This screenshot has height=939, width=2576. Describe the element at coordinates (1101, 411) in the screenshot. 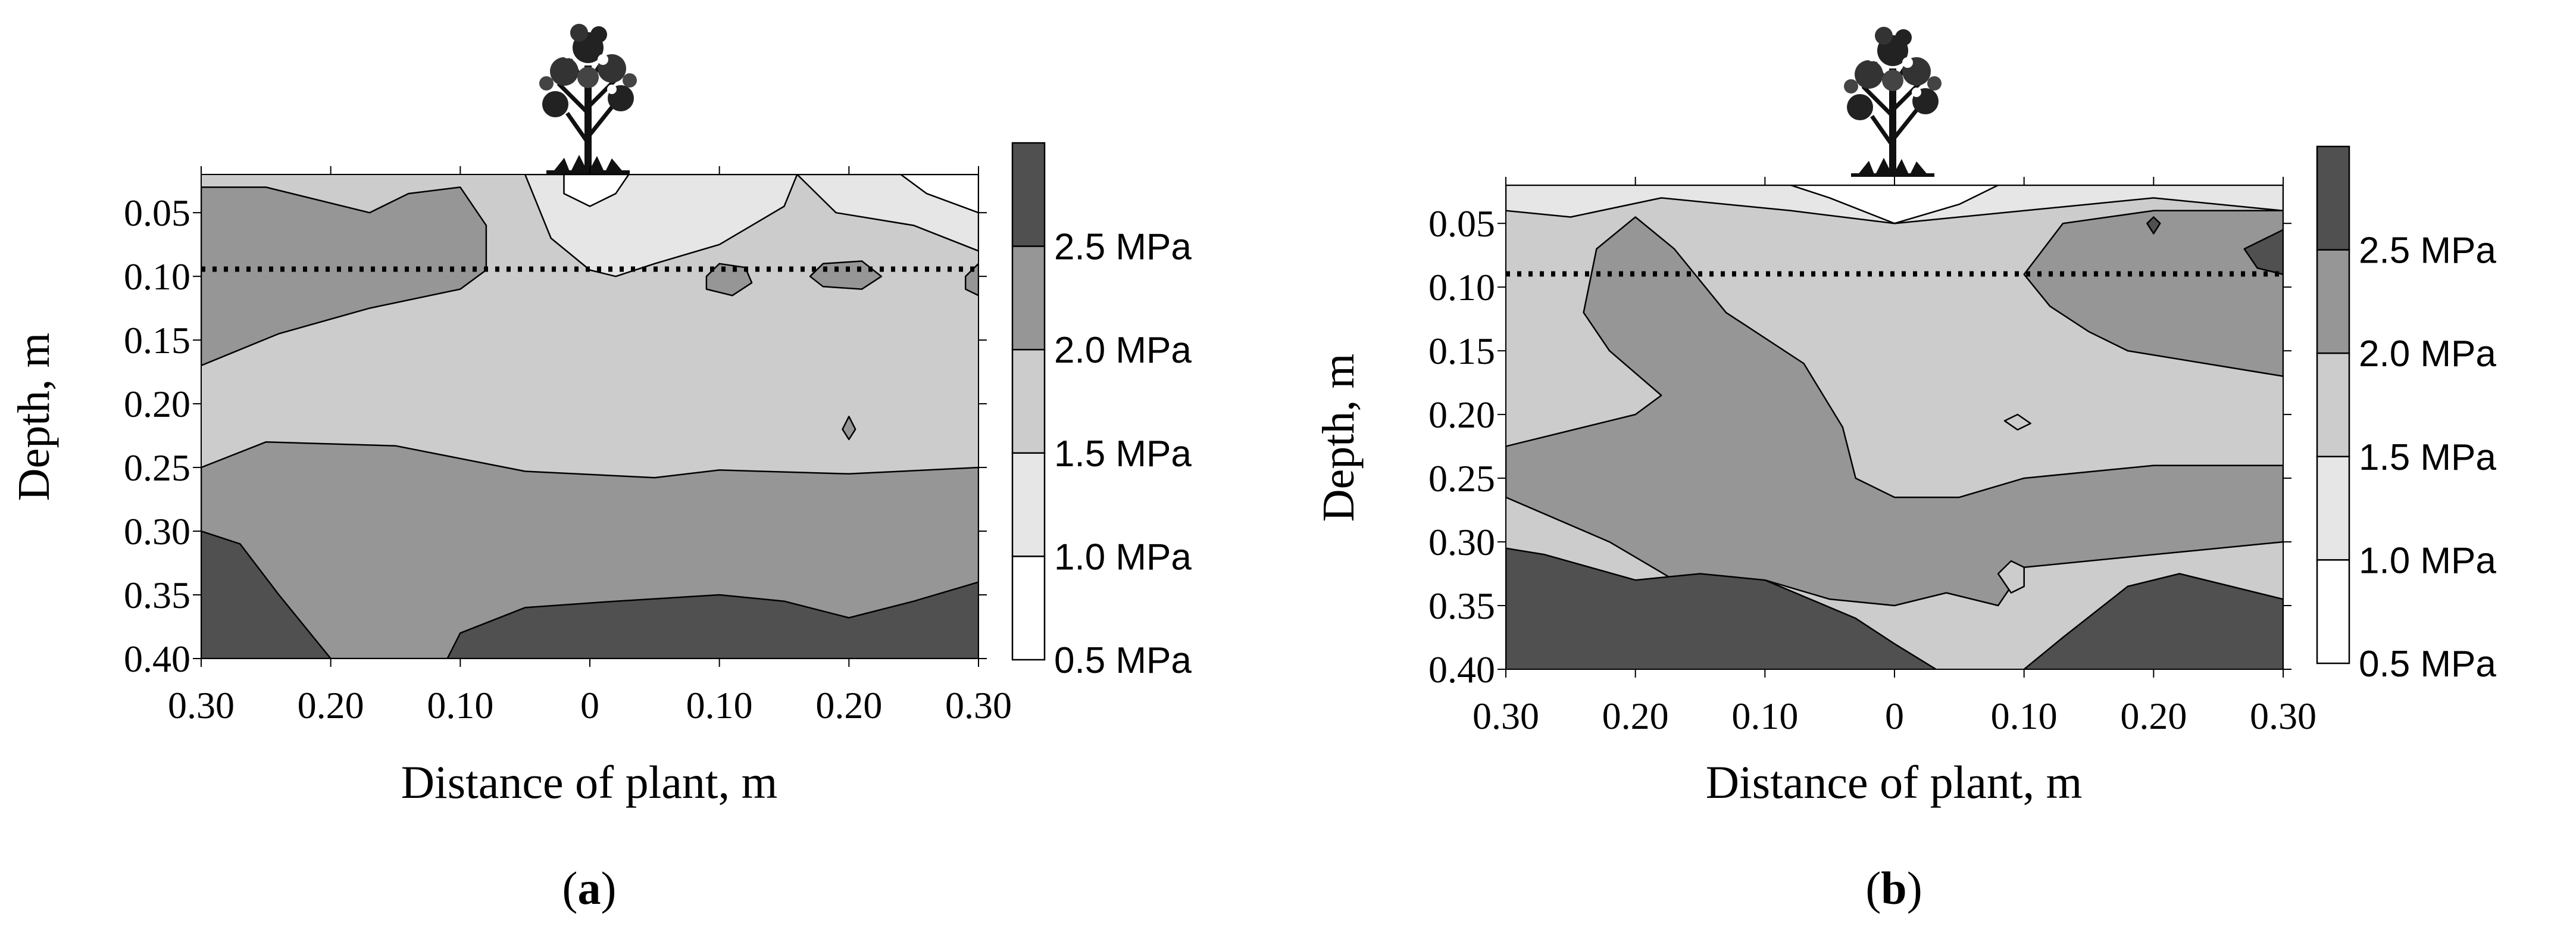

I see `legend-a: 2.5 MPa 2.0 MPa 1.5 MPa 1.0 MPa 0.5 MPa` at that location.